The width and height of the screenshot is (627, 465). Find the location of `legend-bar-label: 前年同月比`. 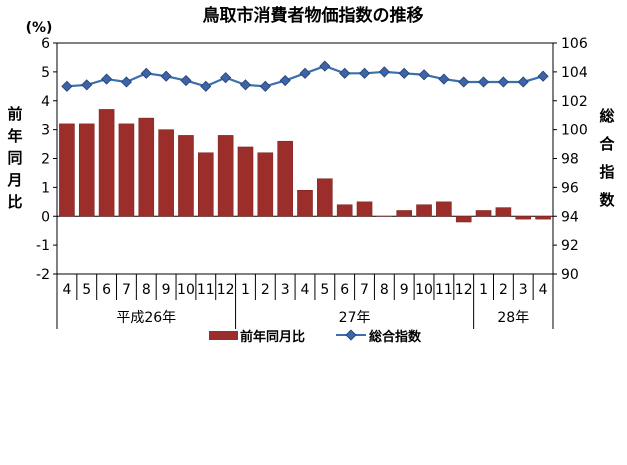

legend-bar-label: 前年同月比 is located at coordinates (272, 337).